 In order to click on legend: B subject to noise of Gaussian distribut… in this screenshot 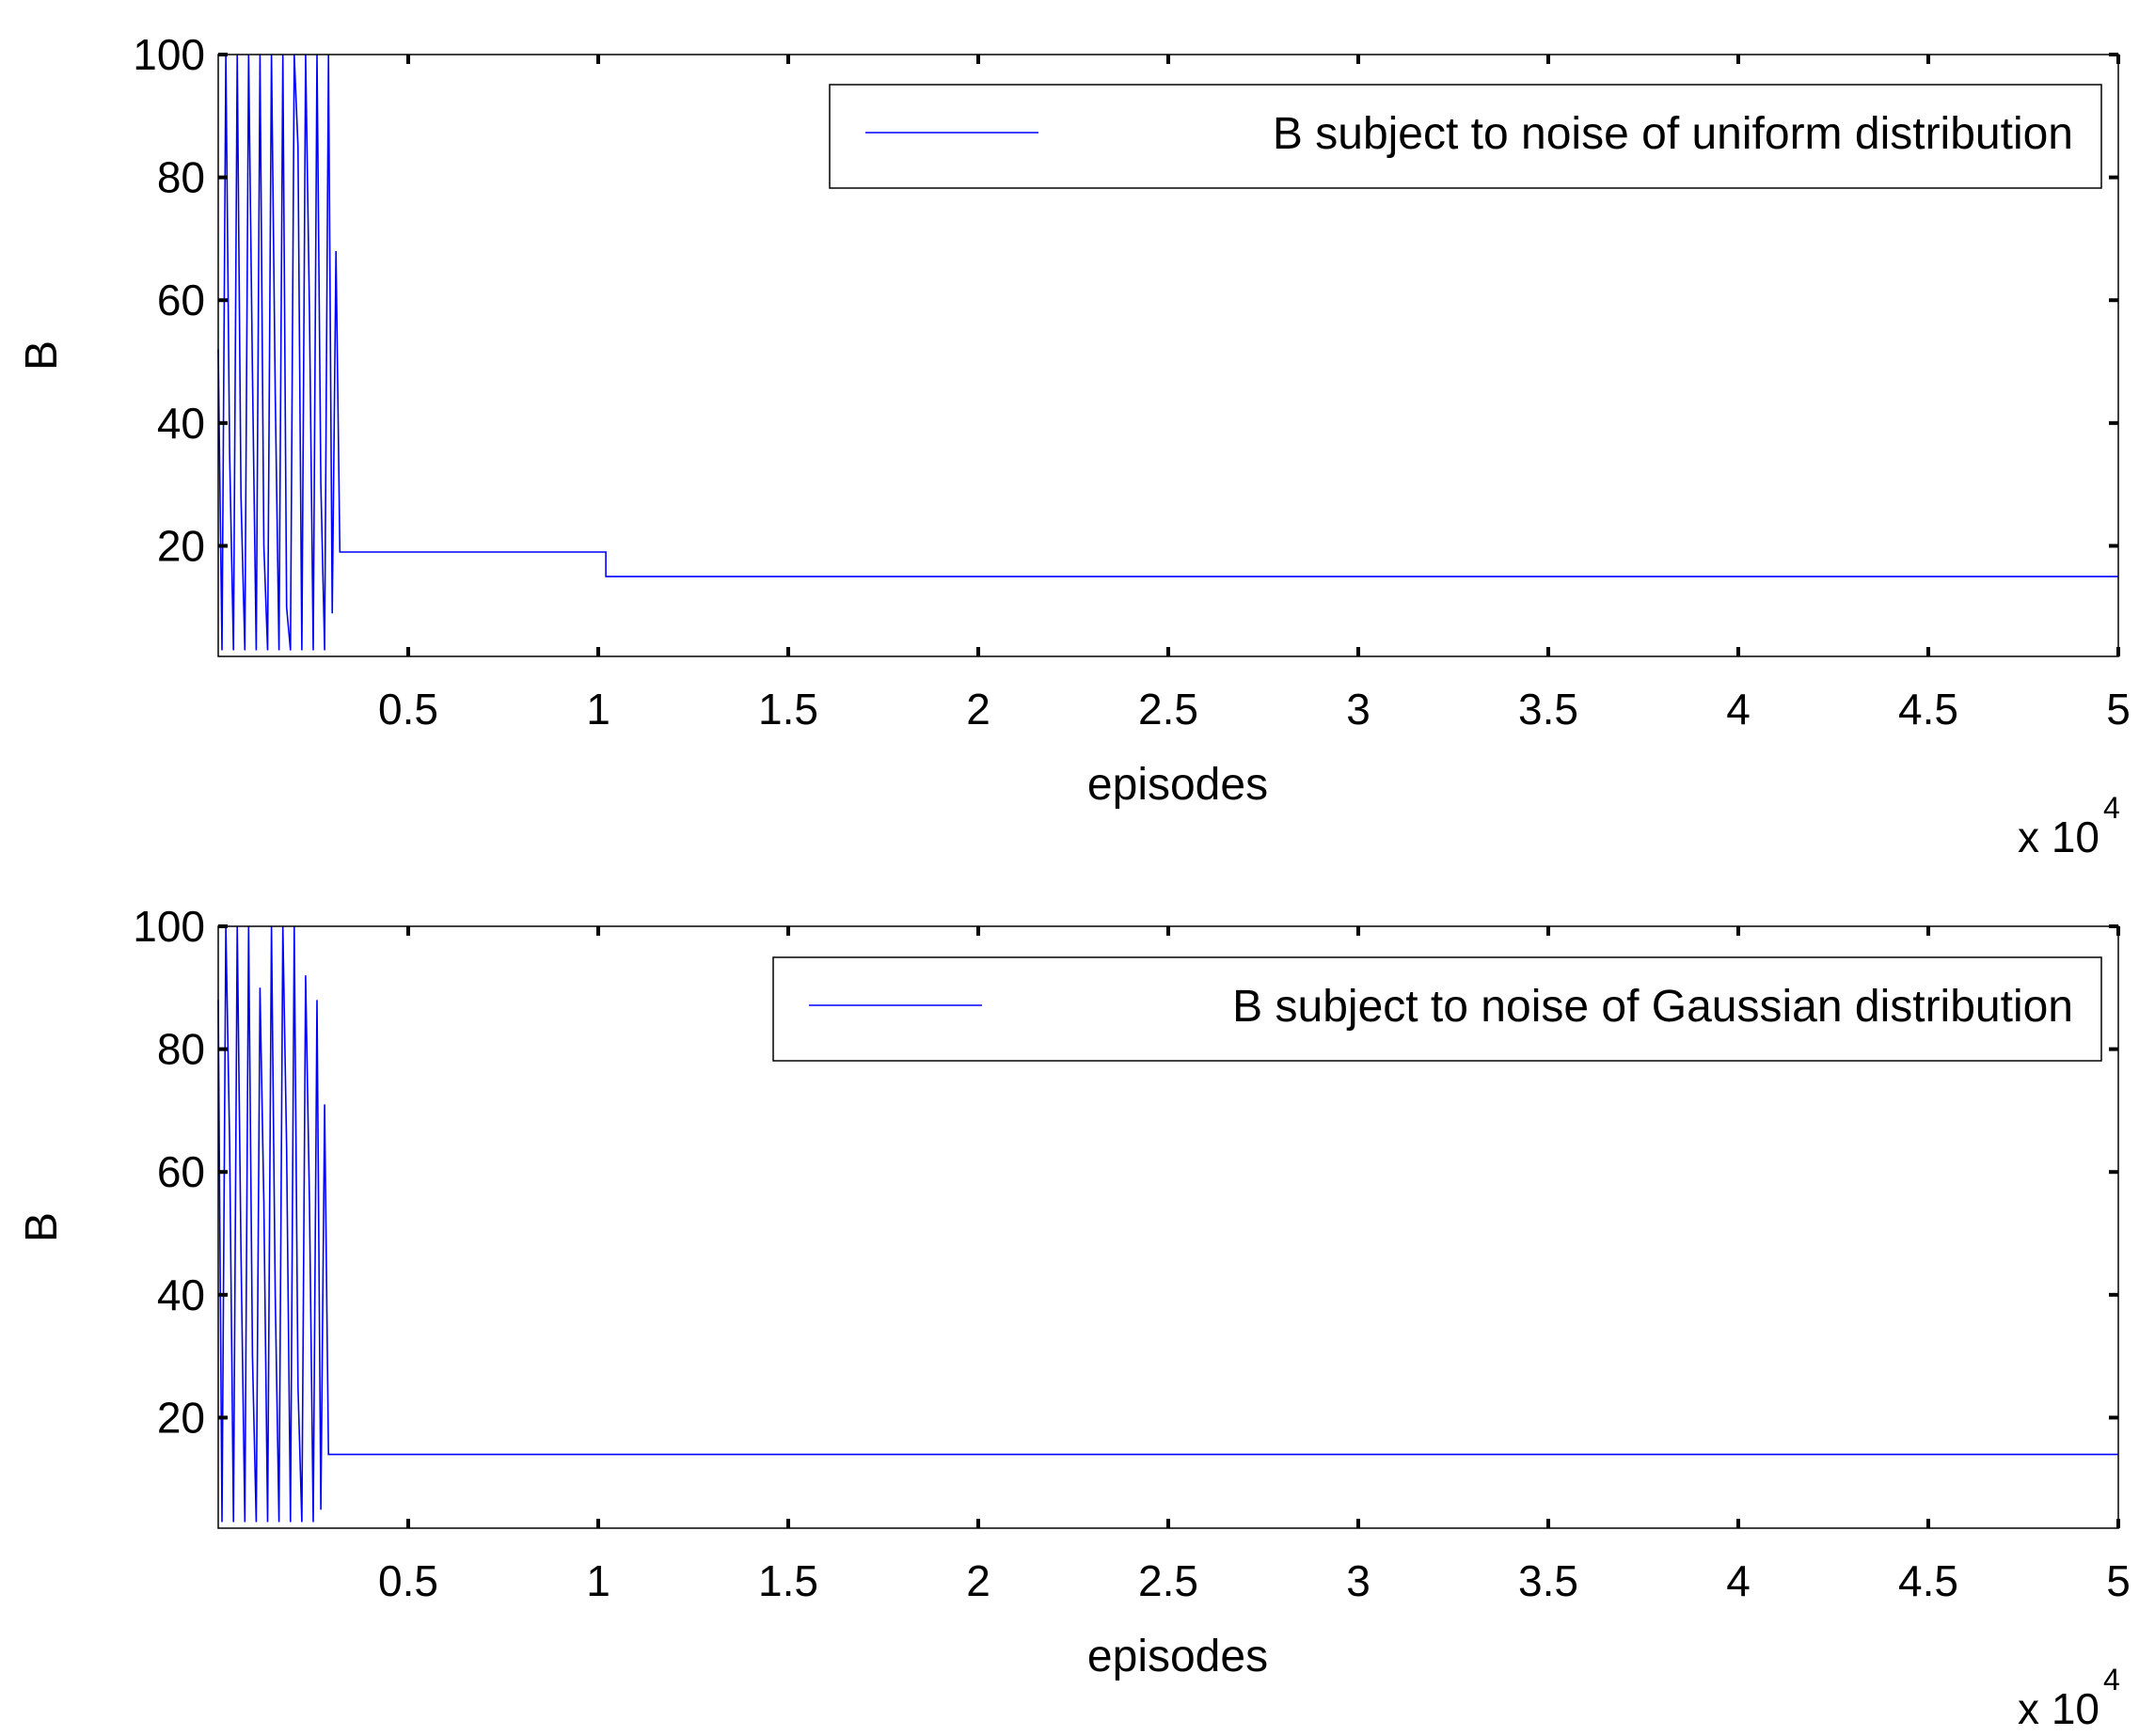, I will do `click(1437, 1009)`.